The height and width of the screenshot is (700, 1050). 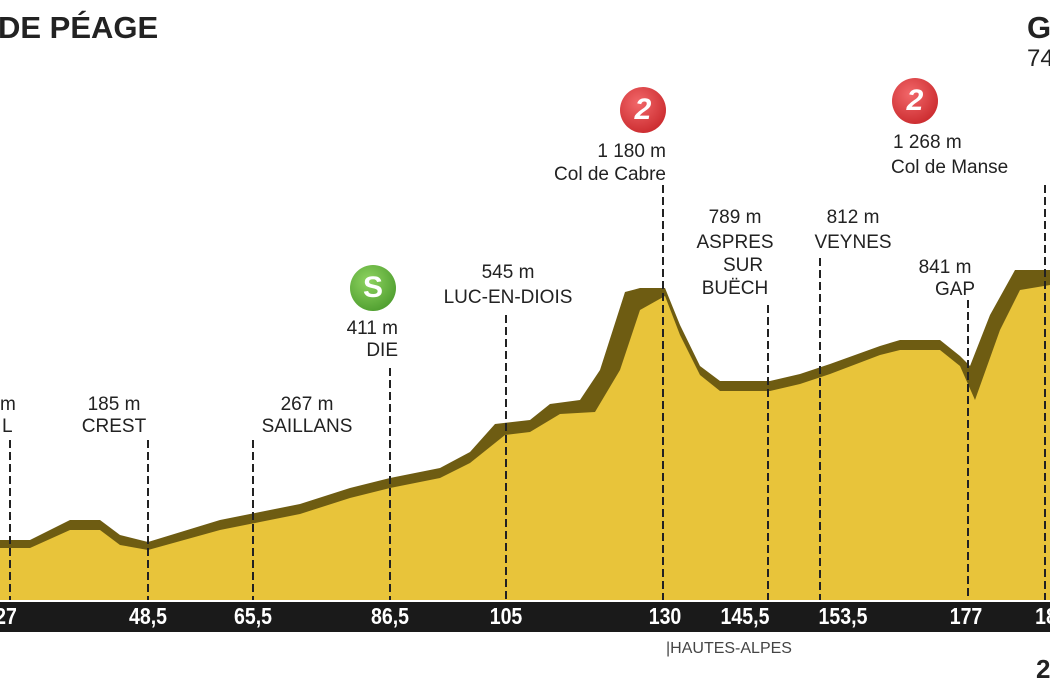 What do you see at coordinates (506, 616) in the screenshot?
I see `distance-4: 105` at bounding box center [506, 616].